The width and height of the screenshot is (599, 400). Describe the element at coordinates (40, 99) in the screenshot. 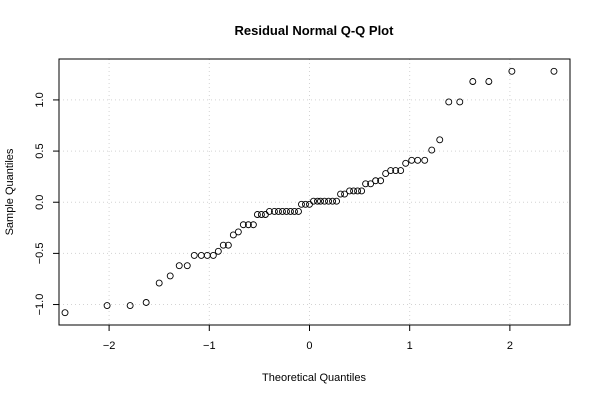

I see `y-tick-label: 1.0` at that location.